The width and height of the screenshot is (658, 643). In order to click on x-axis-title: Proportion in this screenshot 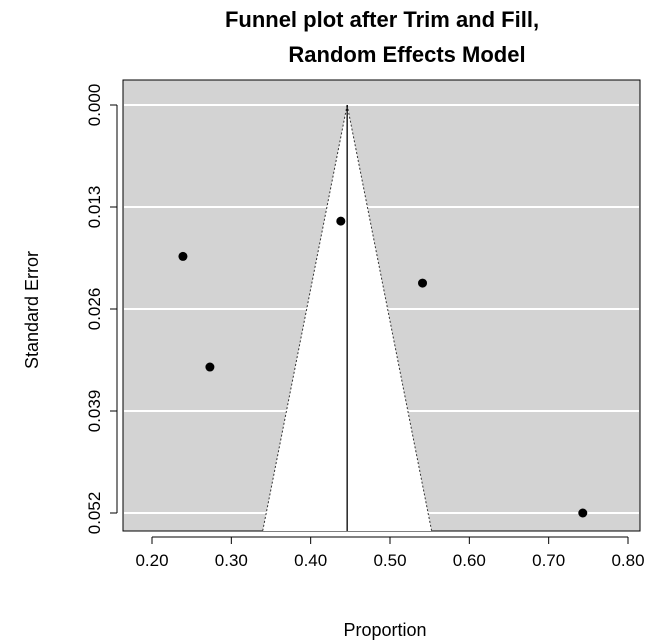, I will do `click(384, 630)`.